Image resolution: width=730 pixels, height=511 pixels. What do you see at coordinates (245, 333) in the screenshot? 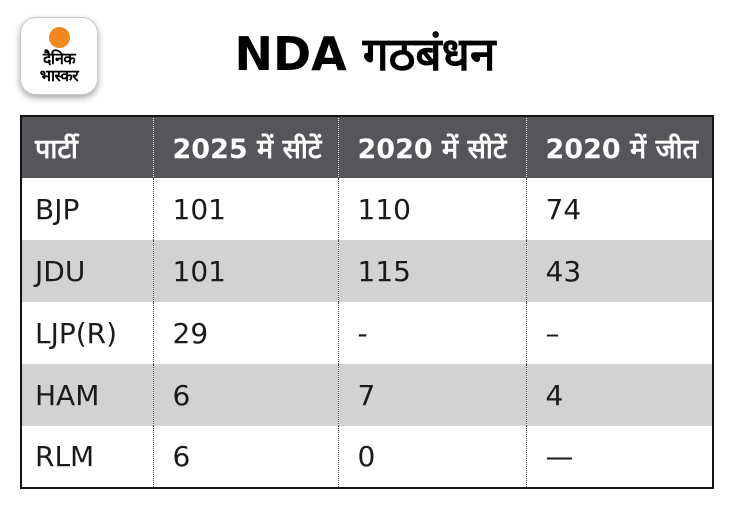
I see `cell-seats-2025: 29` at bounding box center [245, 333].